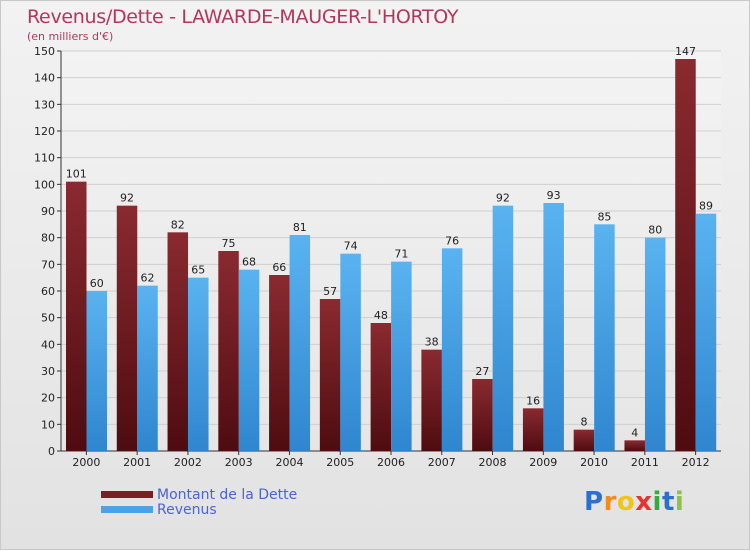 Image resolution: width=750 pixels, height=551 pixels. I want to click on data-label-revenue: 65, so click(198, 270).